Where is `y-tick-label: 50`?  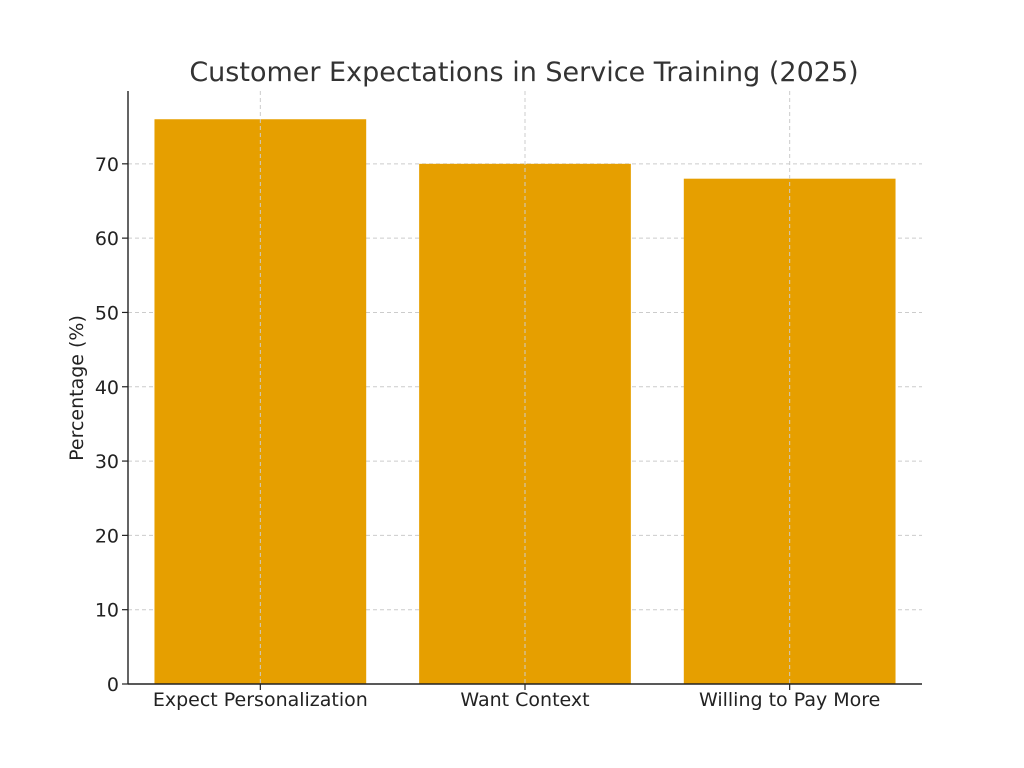 y-tick-label: 50 is located at coordinates (107, 313).